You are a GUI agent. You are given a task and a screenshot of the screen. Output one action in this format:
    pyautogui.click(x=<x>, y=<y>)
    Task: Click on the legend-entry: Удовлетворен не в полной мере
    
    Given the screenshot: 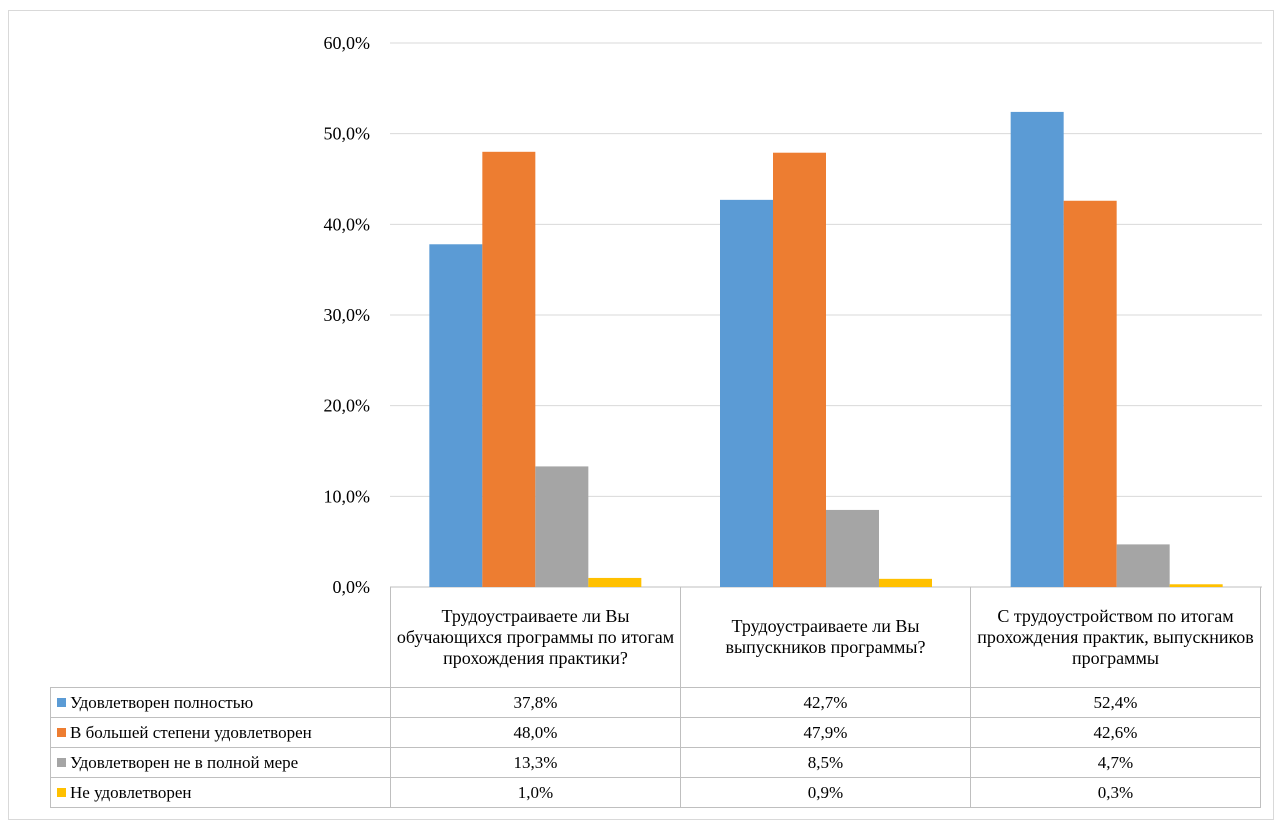 What is the action you would take?
    pyautogui.click(x=220, y=762)
    